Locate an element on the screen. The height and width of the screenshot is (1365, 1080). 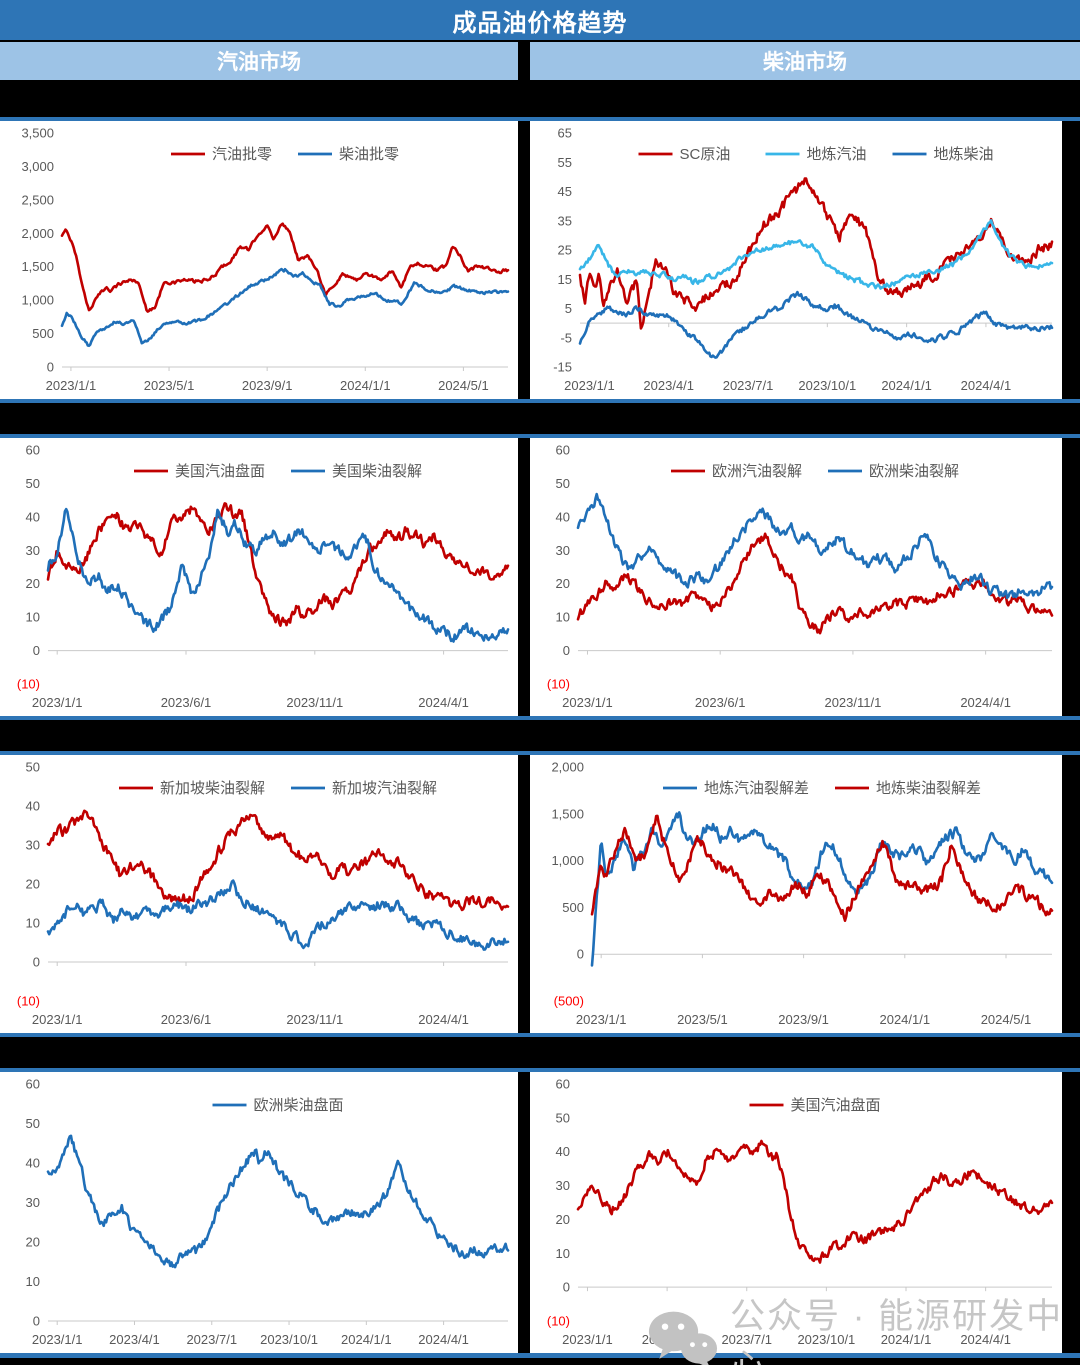
bottom-band is located at coordinates (540, 1361).